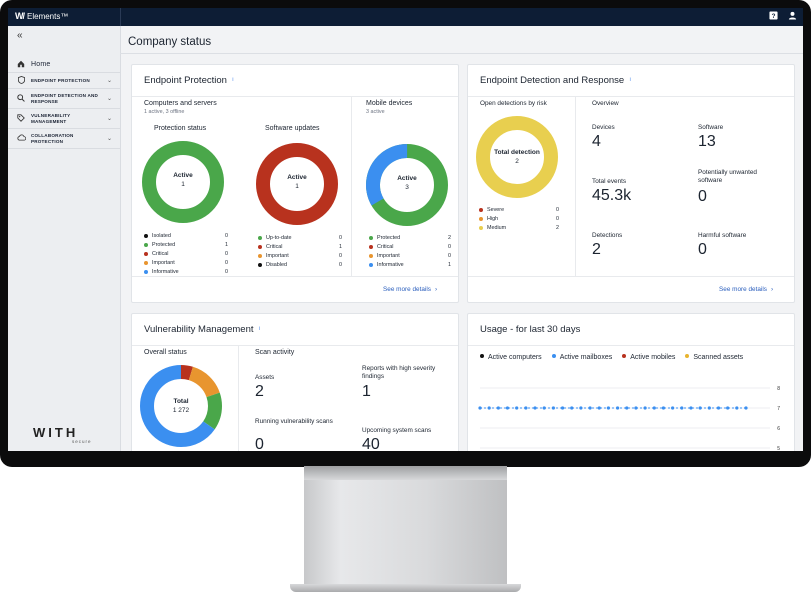 The width and height of the screenshot is (811, 600). What do you see at coordinates (707, 141) in the screenshot?
I see `overview-software-value: 13` at bounding box center [707, 141].